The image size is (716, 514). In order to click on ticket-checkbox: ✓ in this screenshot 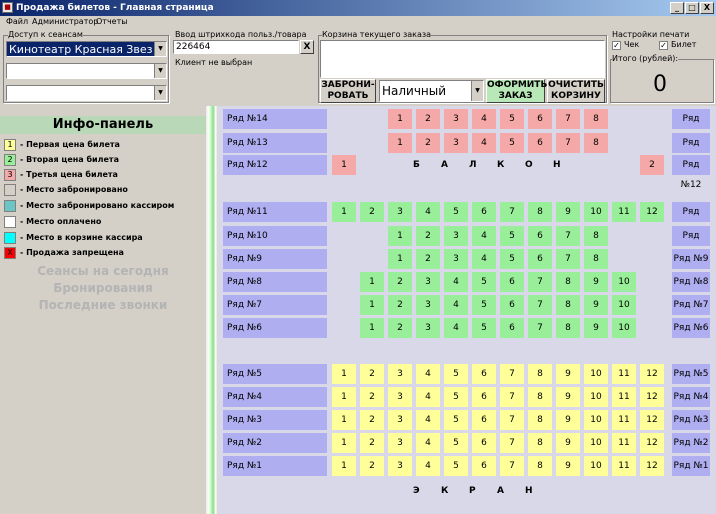, I will do `click(663, 45)`.